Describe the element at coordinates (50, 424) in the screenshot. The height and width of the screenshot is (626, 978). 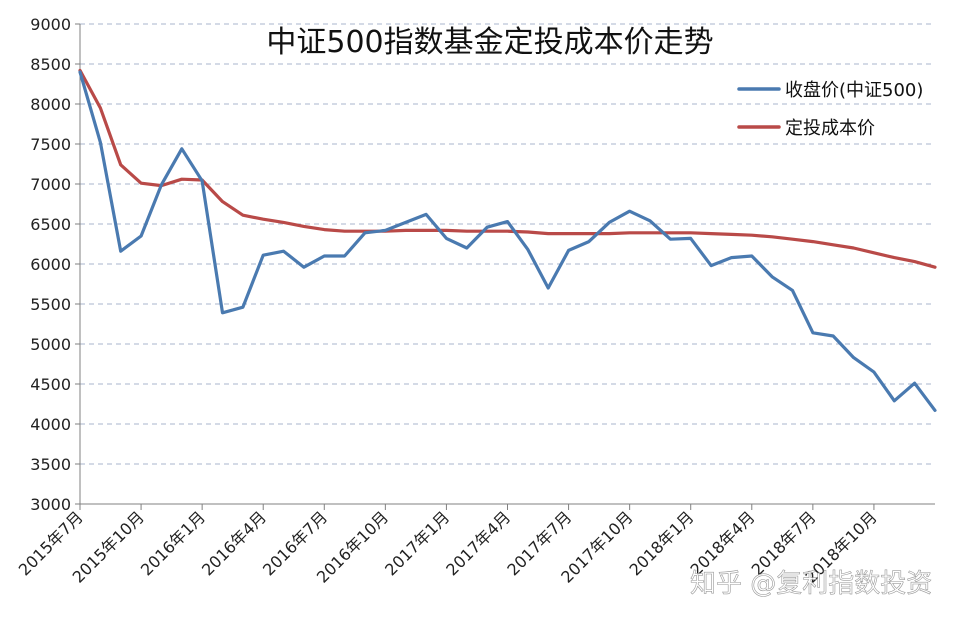
I see `y-tick-label: 4000` at that location.